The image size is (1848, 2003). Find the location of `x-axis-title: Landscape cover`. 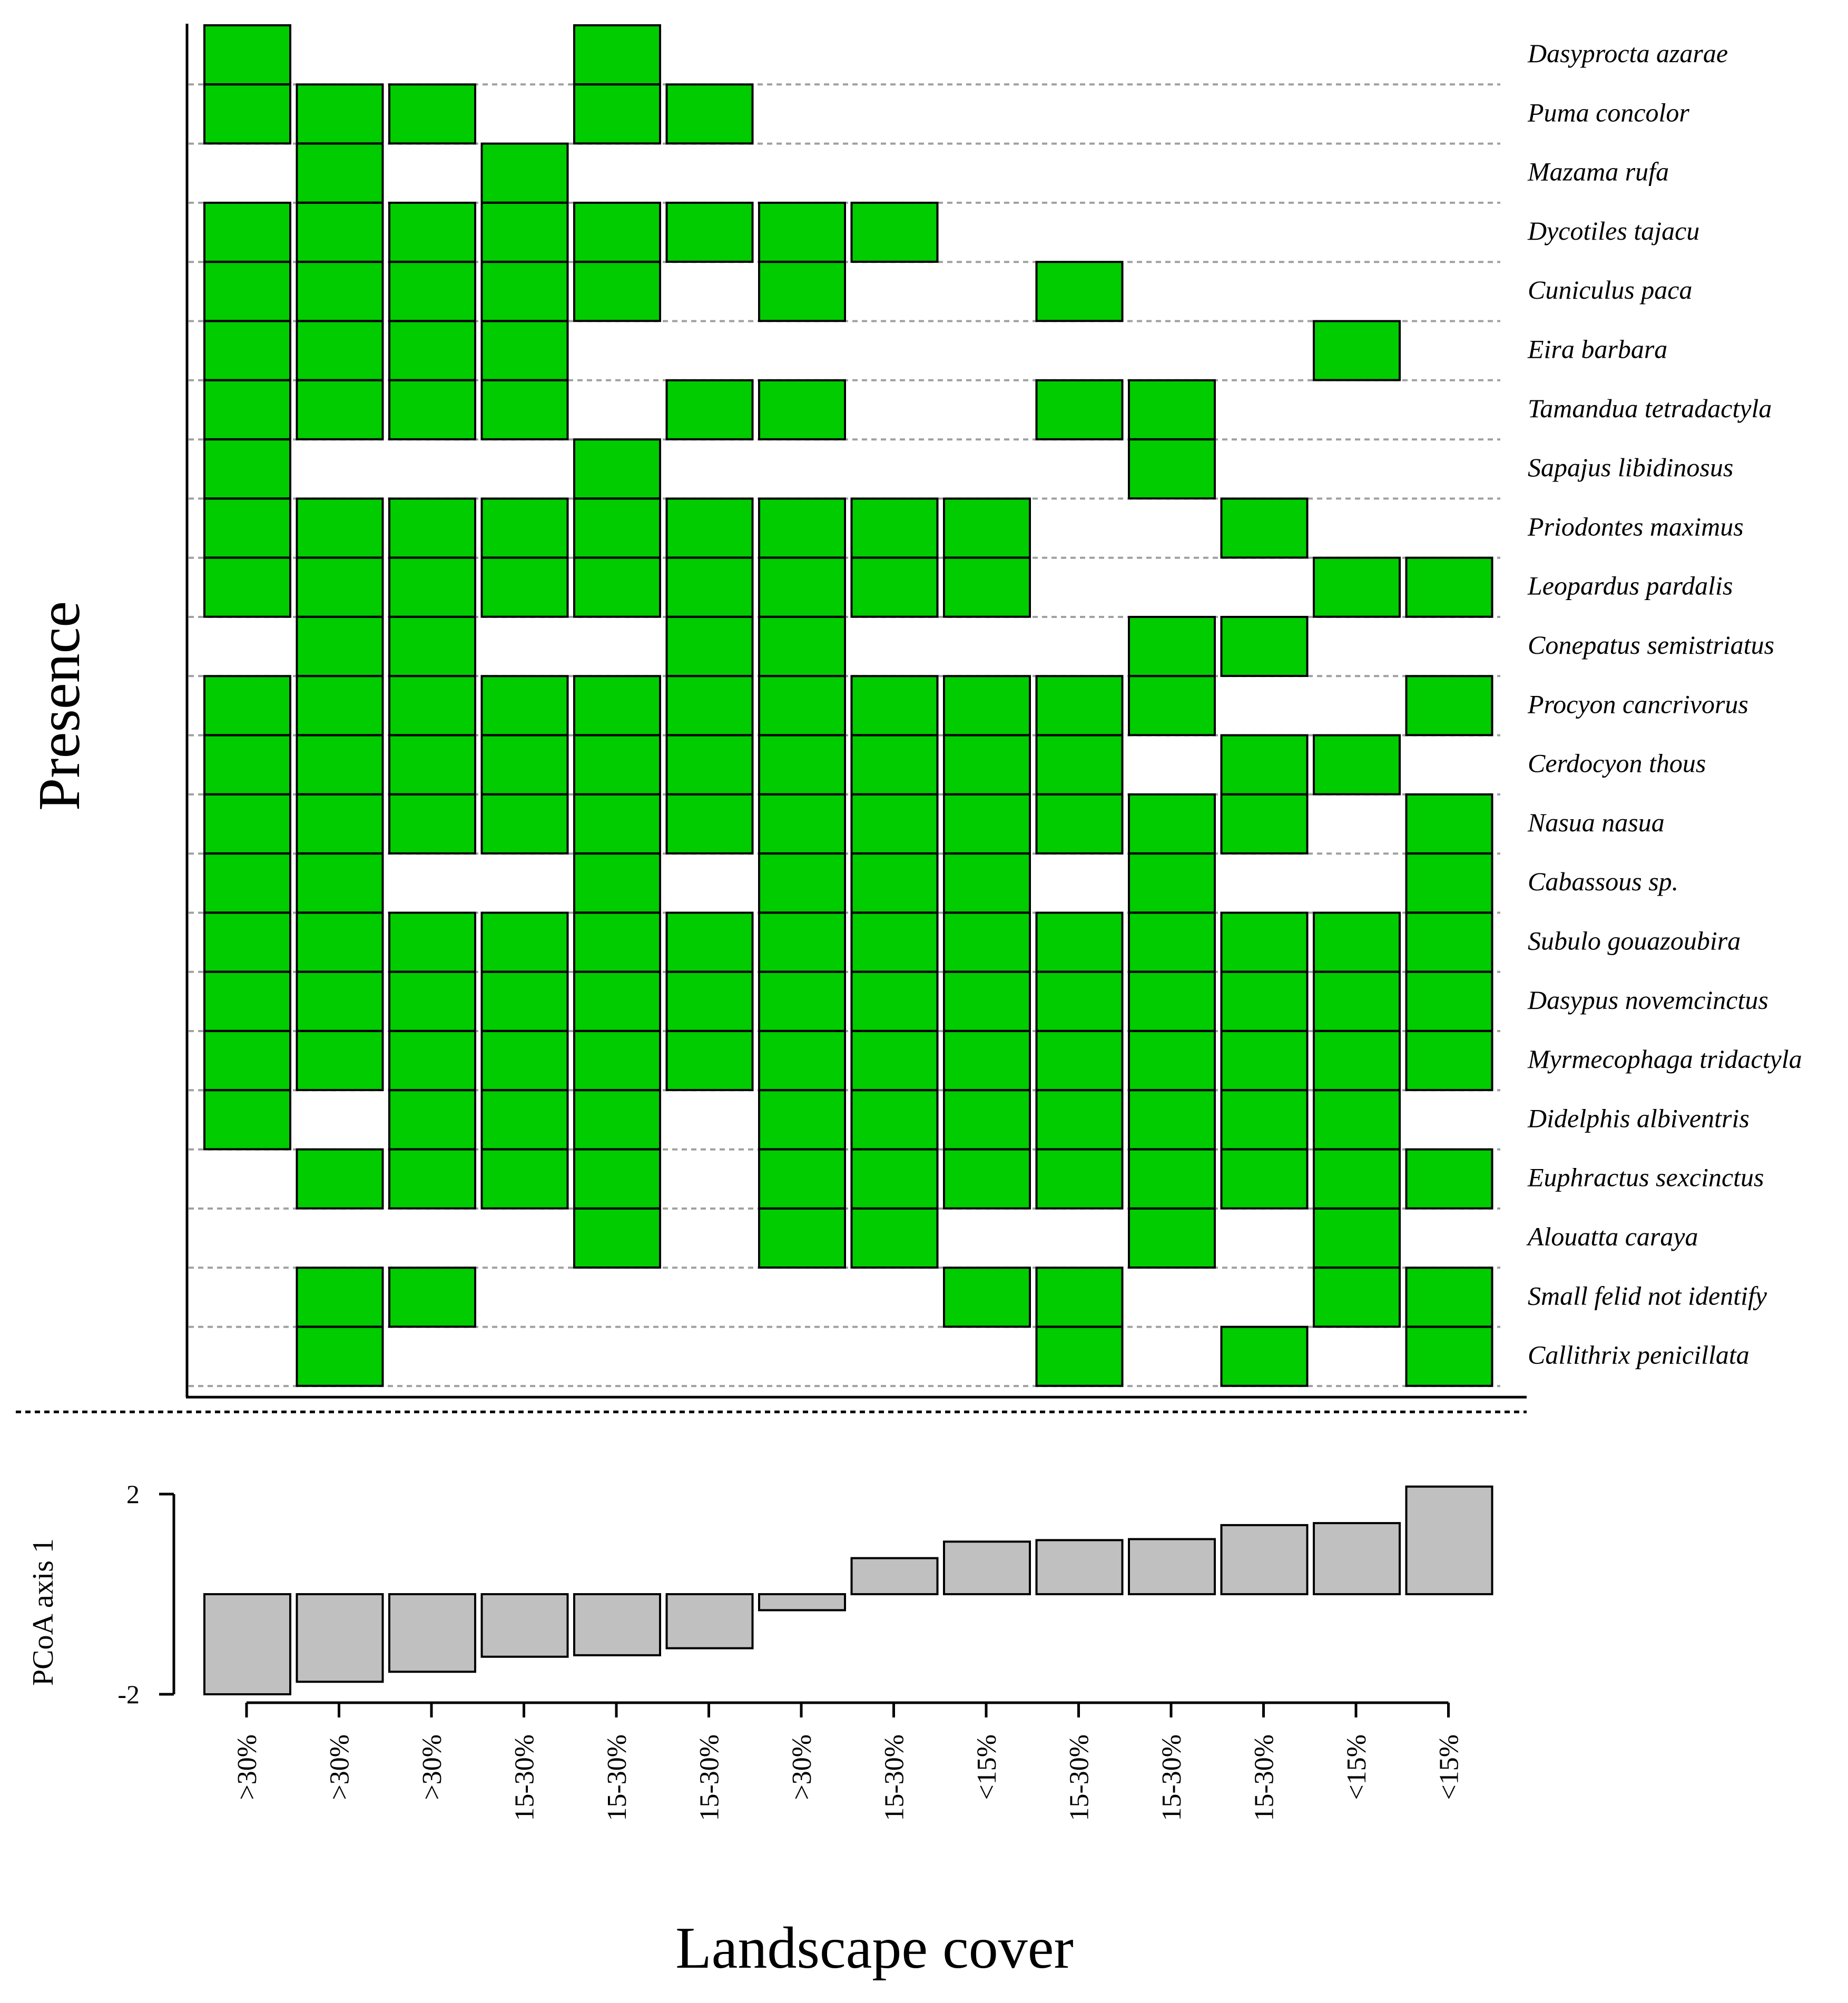

x-axis-title: Landscape cover is located at coordinates (875, 1948).